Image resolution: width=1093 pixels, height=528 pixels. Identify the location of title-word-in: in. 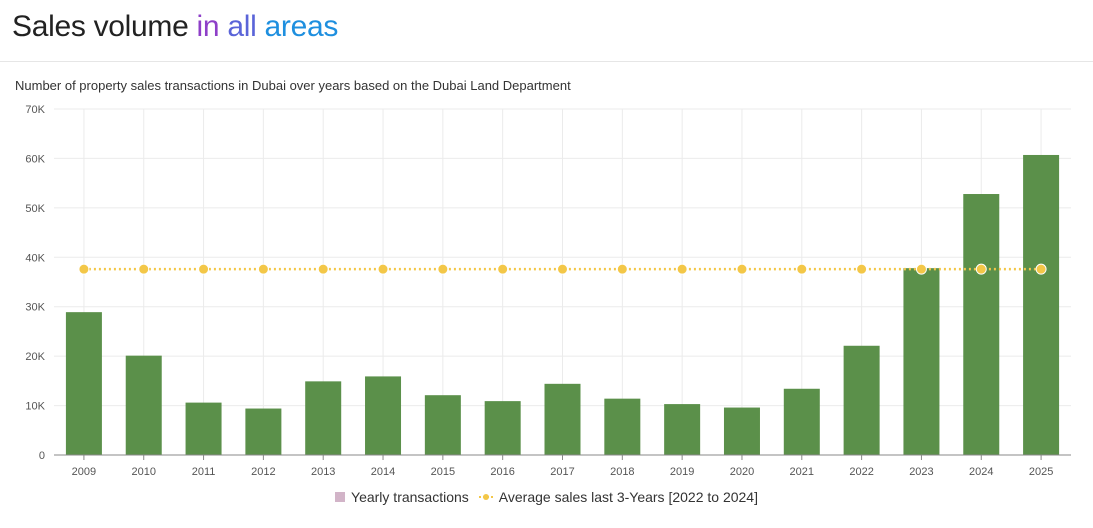
(208, 26).